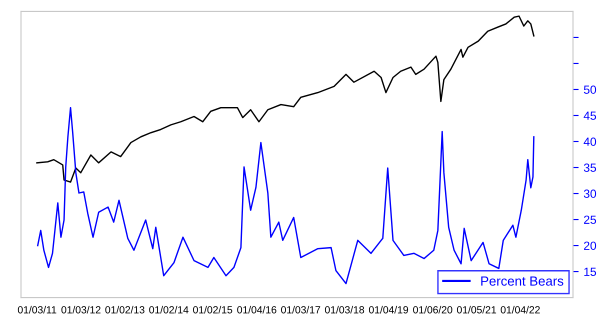  What do you see at coordinates (590, 168) in the screenshot?
I see `y-tick-label: 35` at bounding box center [590, 168].